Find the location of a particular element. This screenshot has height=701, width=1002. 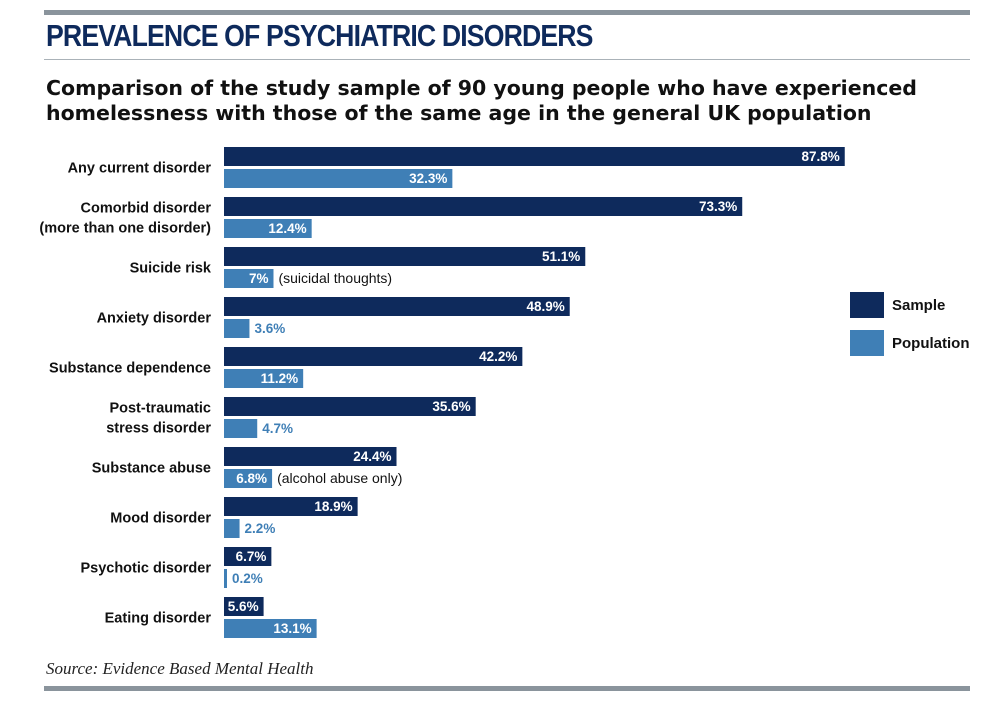

data-label: 87.8% is located at coordinates (820, 156).